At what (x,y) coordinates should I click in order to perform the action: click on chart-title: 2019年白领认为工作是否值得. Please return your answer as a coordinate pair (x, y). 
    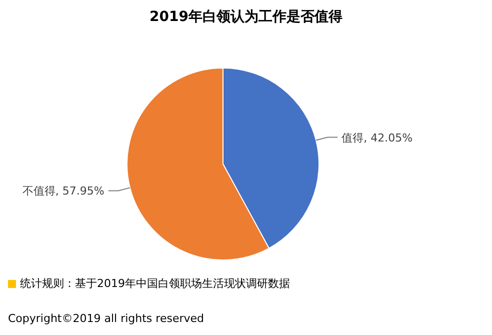
    Looking at the image, I should click on (246, 17).